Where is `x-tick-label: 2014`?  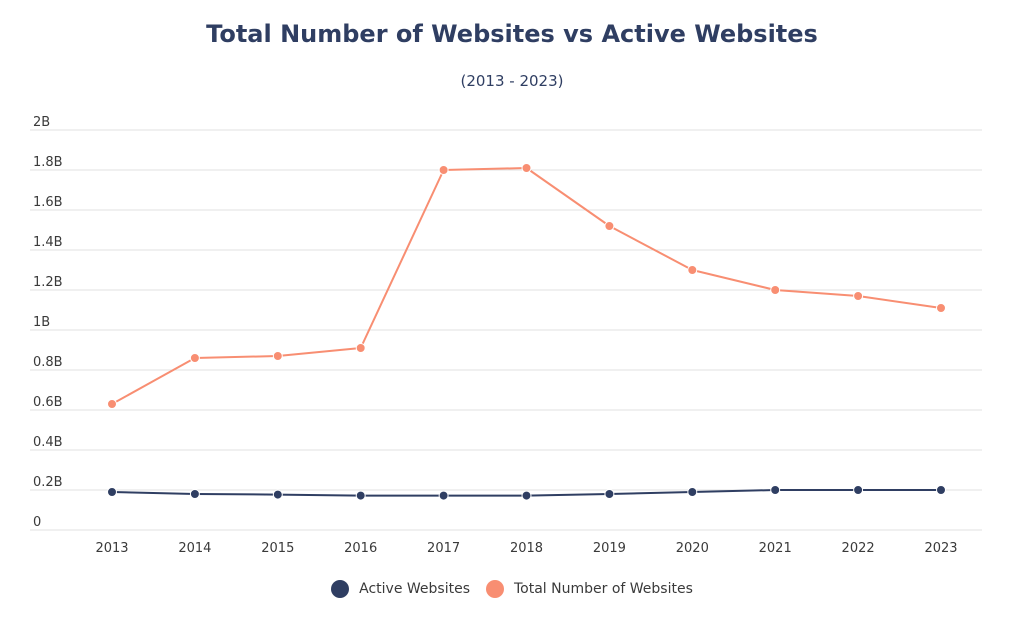 x-tick-label: 2014 is located at coordinates (194, 548).